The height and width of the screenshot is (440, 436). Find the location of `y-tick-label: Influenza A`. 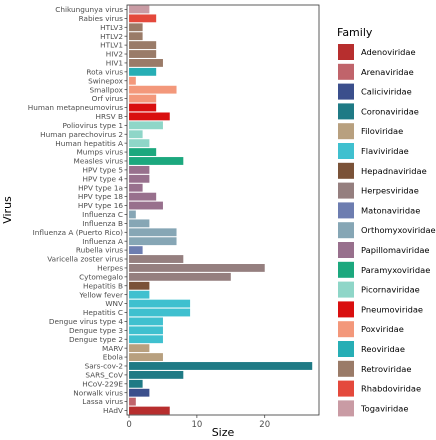

y-tick-label: Influenza A is located at coordinates (102, 241).